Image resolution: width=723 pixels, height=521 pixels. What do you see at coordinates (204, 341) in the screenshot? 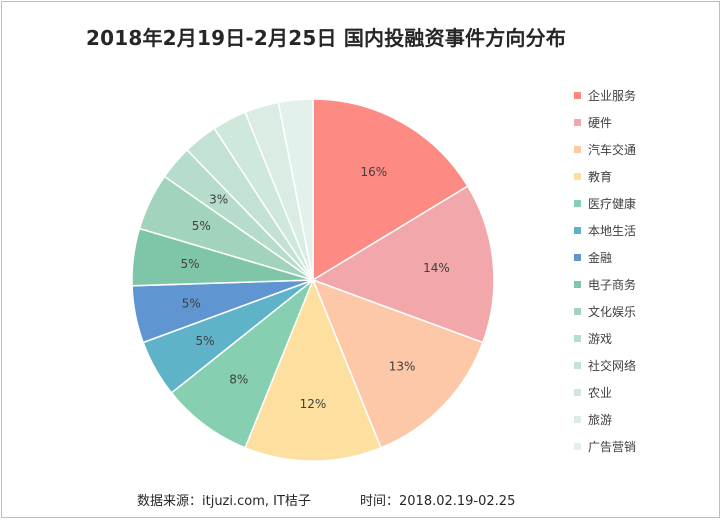
I see `slice-label-6: 5%` at bounding box center [204, 341].